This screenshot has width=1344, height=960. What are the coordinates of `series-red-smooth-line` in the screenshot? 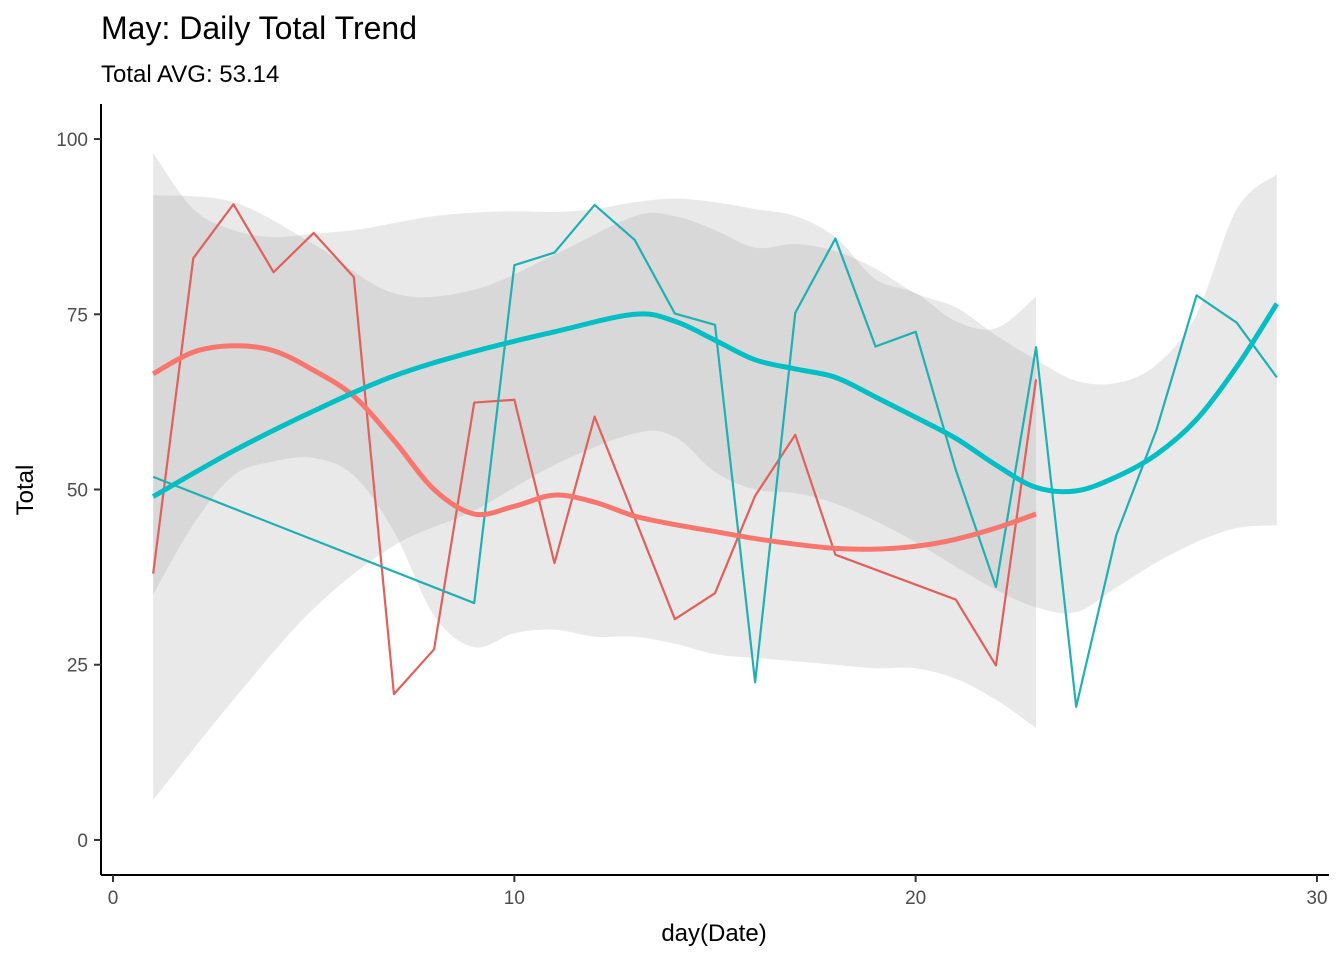 It's located at (594, 447).